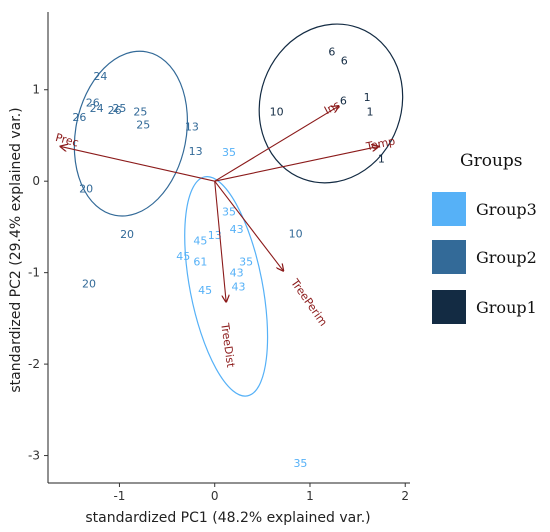 This screenshot has height=532, width=550. Describe the element at coordinates (36, 181) in the screenshot. I see `y-tick-label: 0` at that location.